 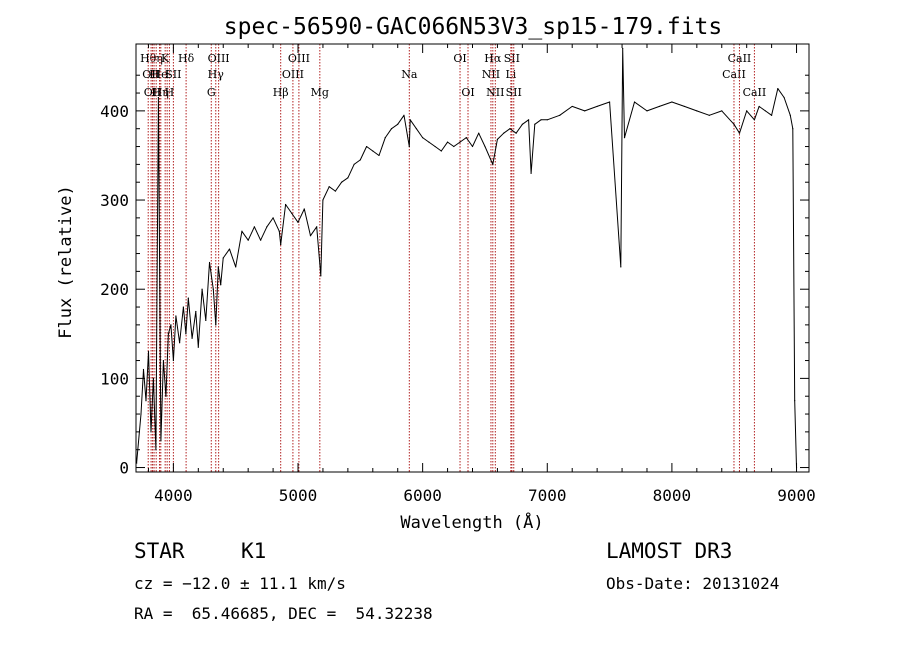 I want to click on chart-title: spec-56590-GAC066N53V3_sp15-179.fits, so click(x=473, y=27).